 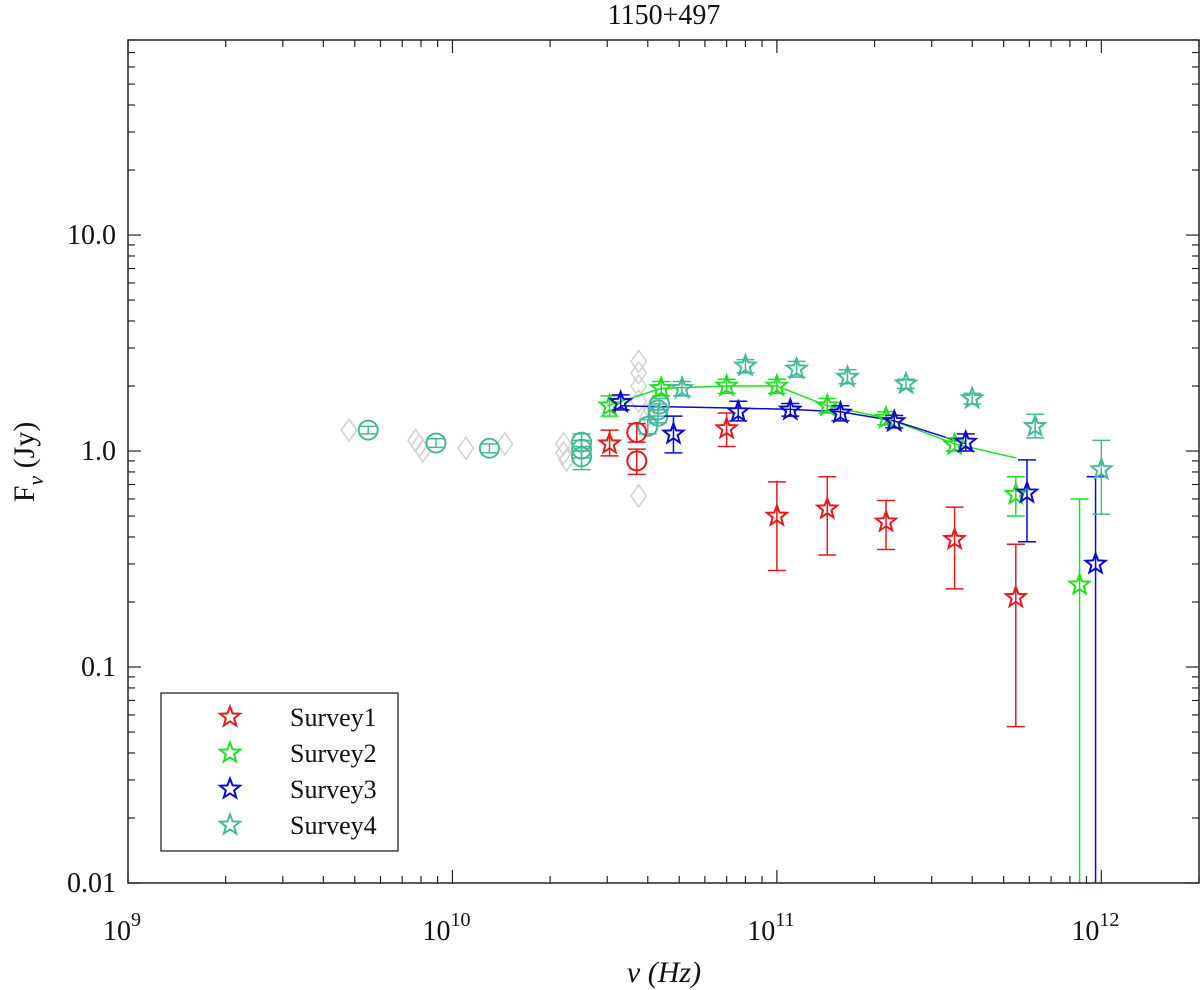 I want to click on x-tick-label-base-1: 10, so click(x=436, y=931).